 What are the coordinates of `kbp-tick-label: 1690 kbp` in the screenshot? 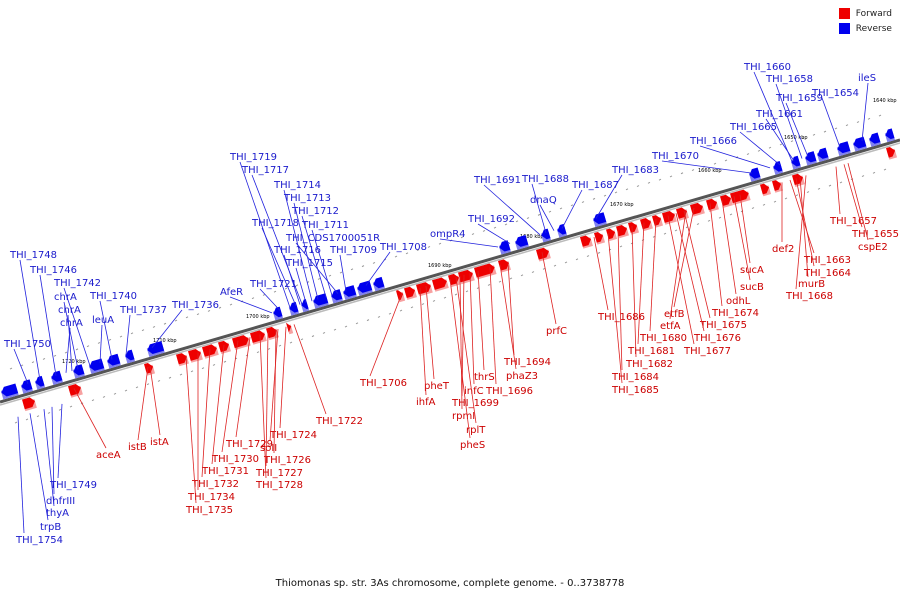 It's located at (440, 266).